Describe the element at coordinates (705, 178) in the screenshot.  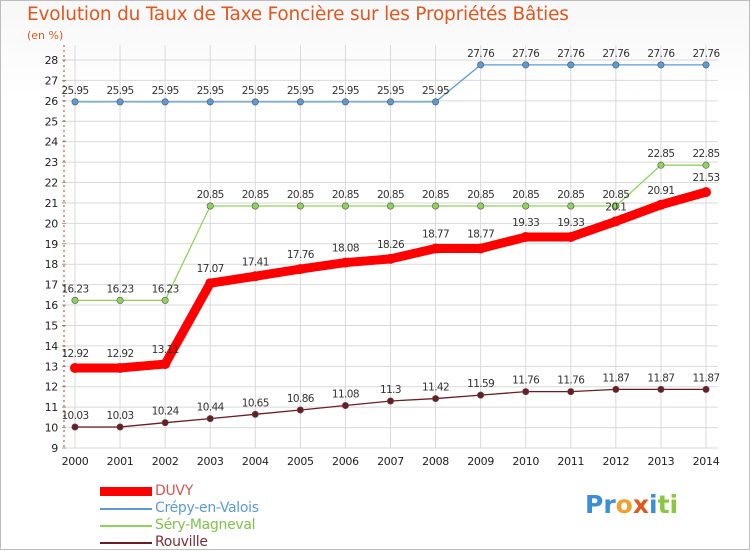
I see `data-label: 21.53` at that location.